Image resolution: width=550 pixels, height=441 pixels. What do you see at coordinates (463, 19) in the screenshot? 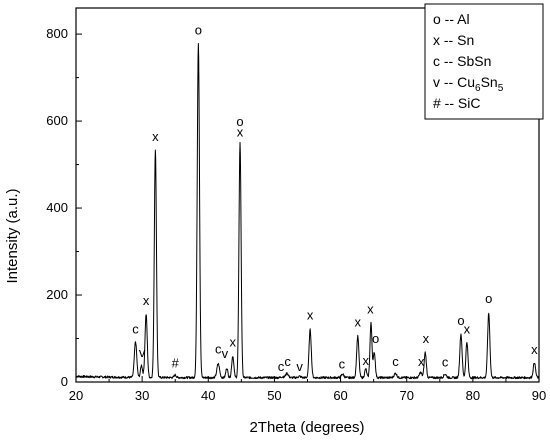
I see `legend-name: Al` at bounding box center [463, 19].